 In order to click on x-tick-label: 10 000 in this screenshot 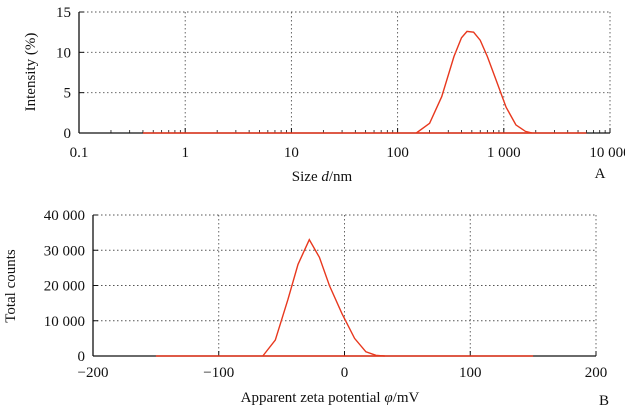, I will do `click(607, 153)`.